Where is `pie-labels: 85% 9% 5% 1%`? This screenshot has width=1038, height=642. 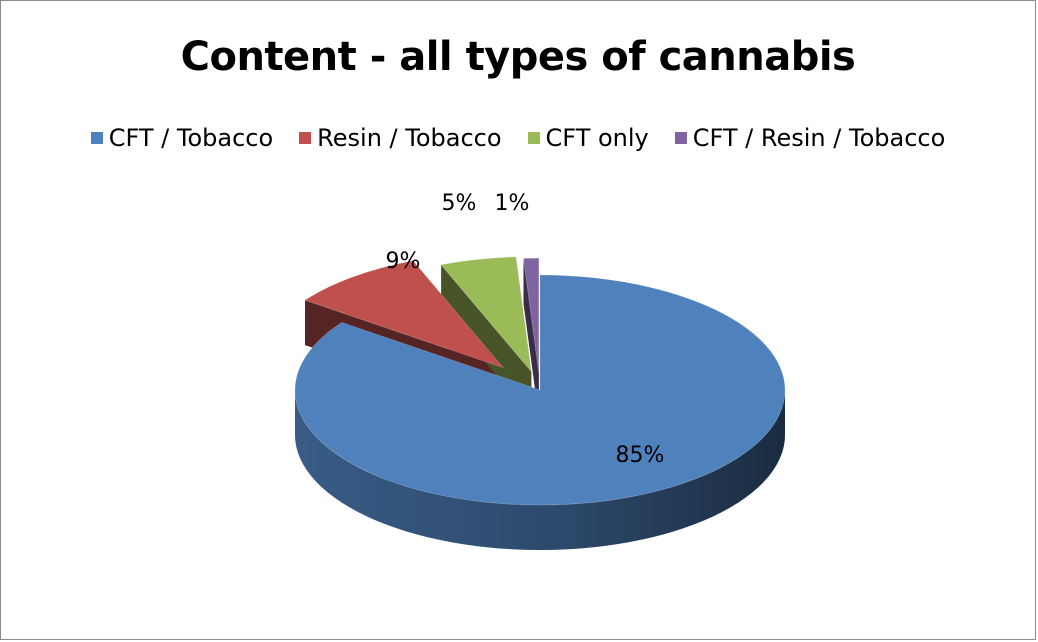 pie-labels: 85% 9% 5% 1% is located at coordinates (525, 329).